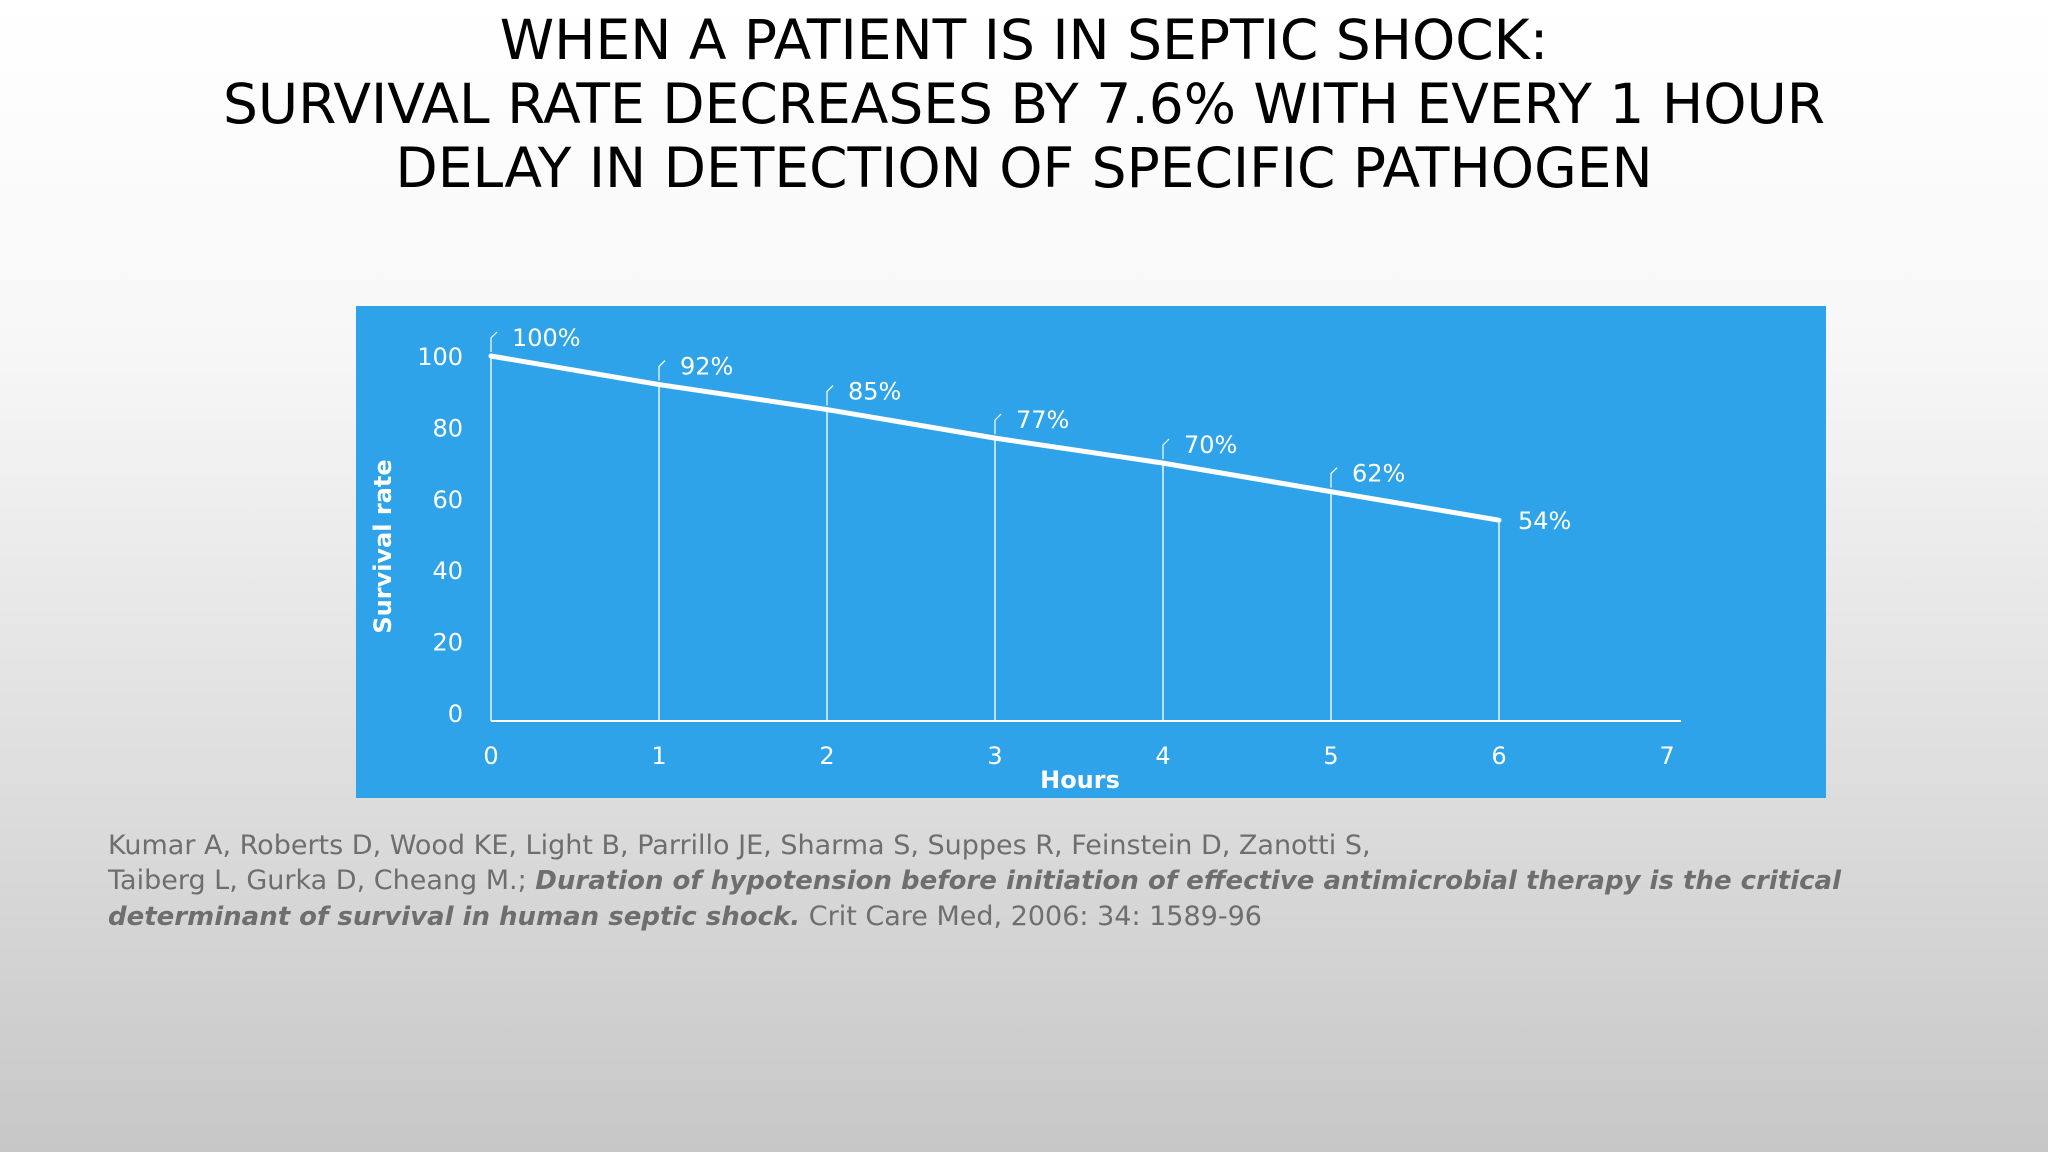  Describe the element at coordinates (440, 357) in the screenshot. I see `y-tick-label: 100` at that location.